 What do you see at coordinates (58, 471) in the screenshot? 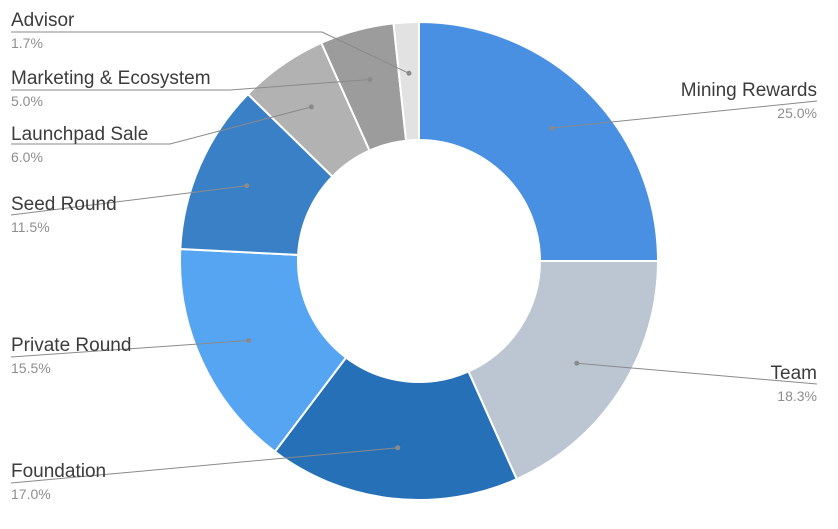
I see `slice-label-foundation: Foundation` at bounding box center [58, 471].